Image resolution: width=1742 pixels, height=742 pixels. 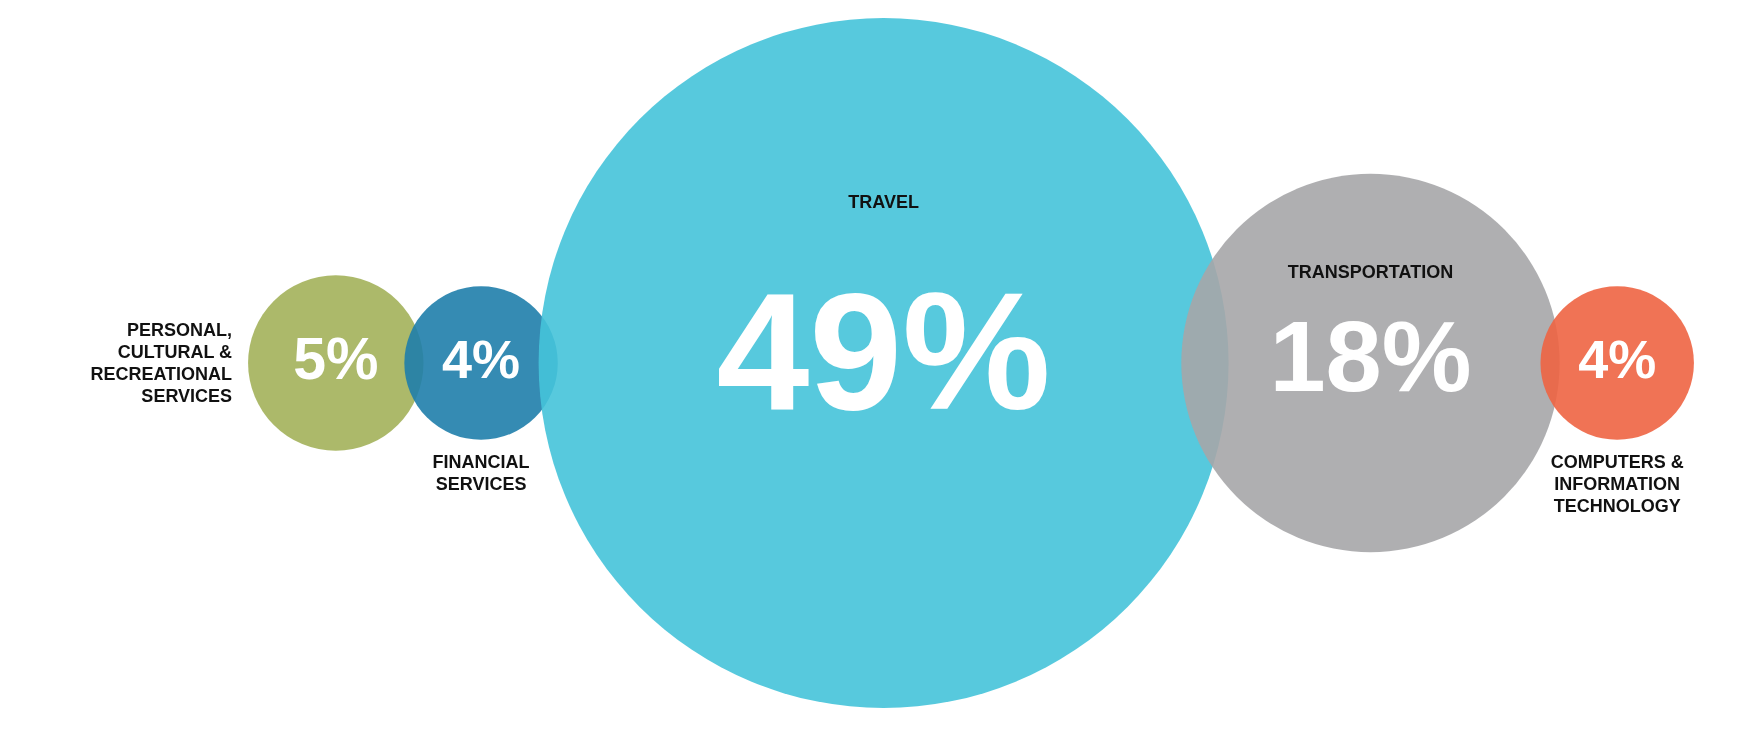 I want to click on data-label: 49%, so click(x=883, y=351).